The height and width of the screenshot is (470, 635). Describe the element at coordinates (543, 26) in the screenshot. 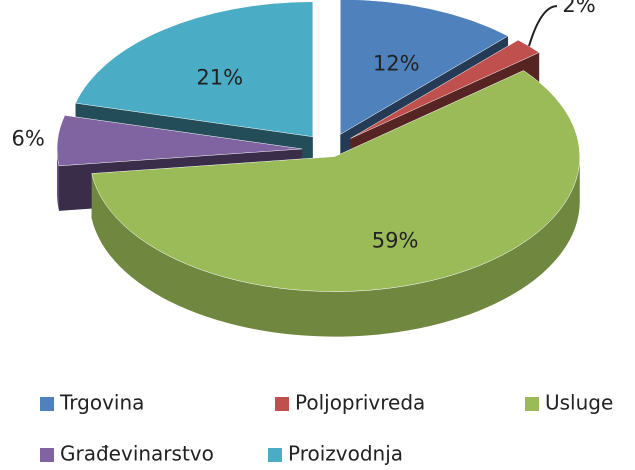

I see `leader-line` at that location.